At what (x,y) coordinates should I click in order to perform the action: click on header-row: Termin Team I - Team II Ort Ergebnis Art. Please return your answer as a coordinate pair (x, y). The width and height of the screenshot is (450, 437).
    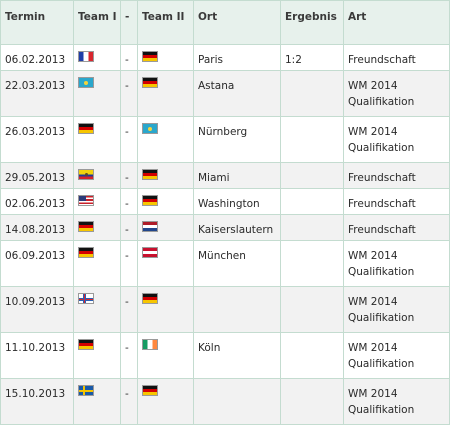
    Looking at the image, I should click on (225, 22).